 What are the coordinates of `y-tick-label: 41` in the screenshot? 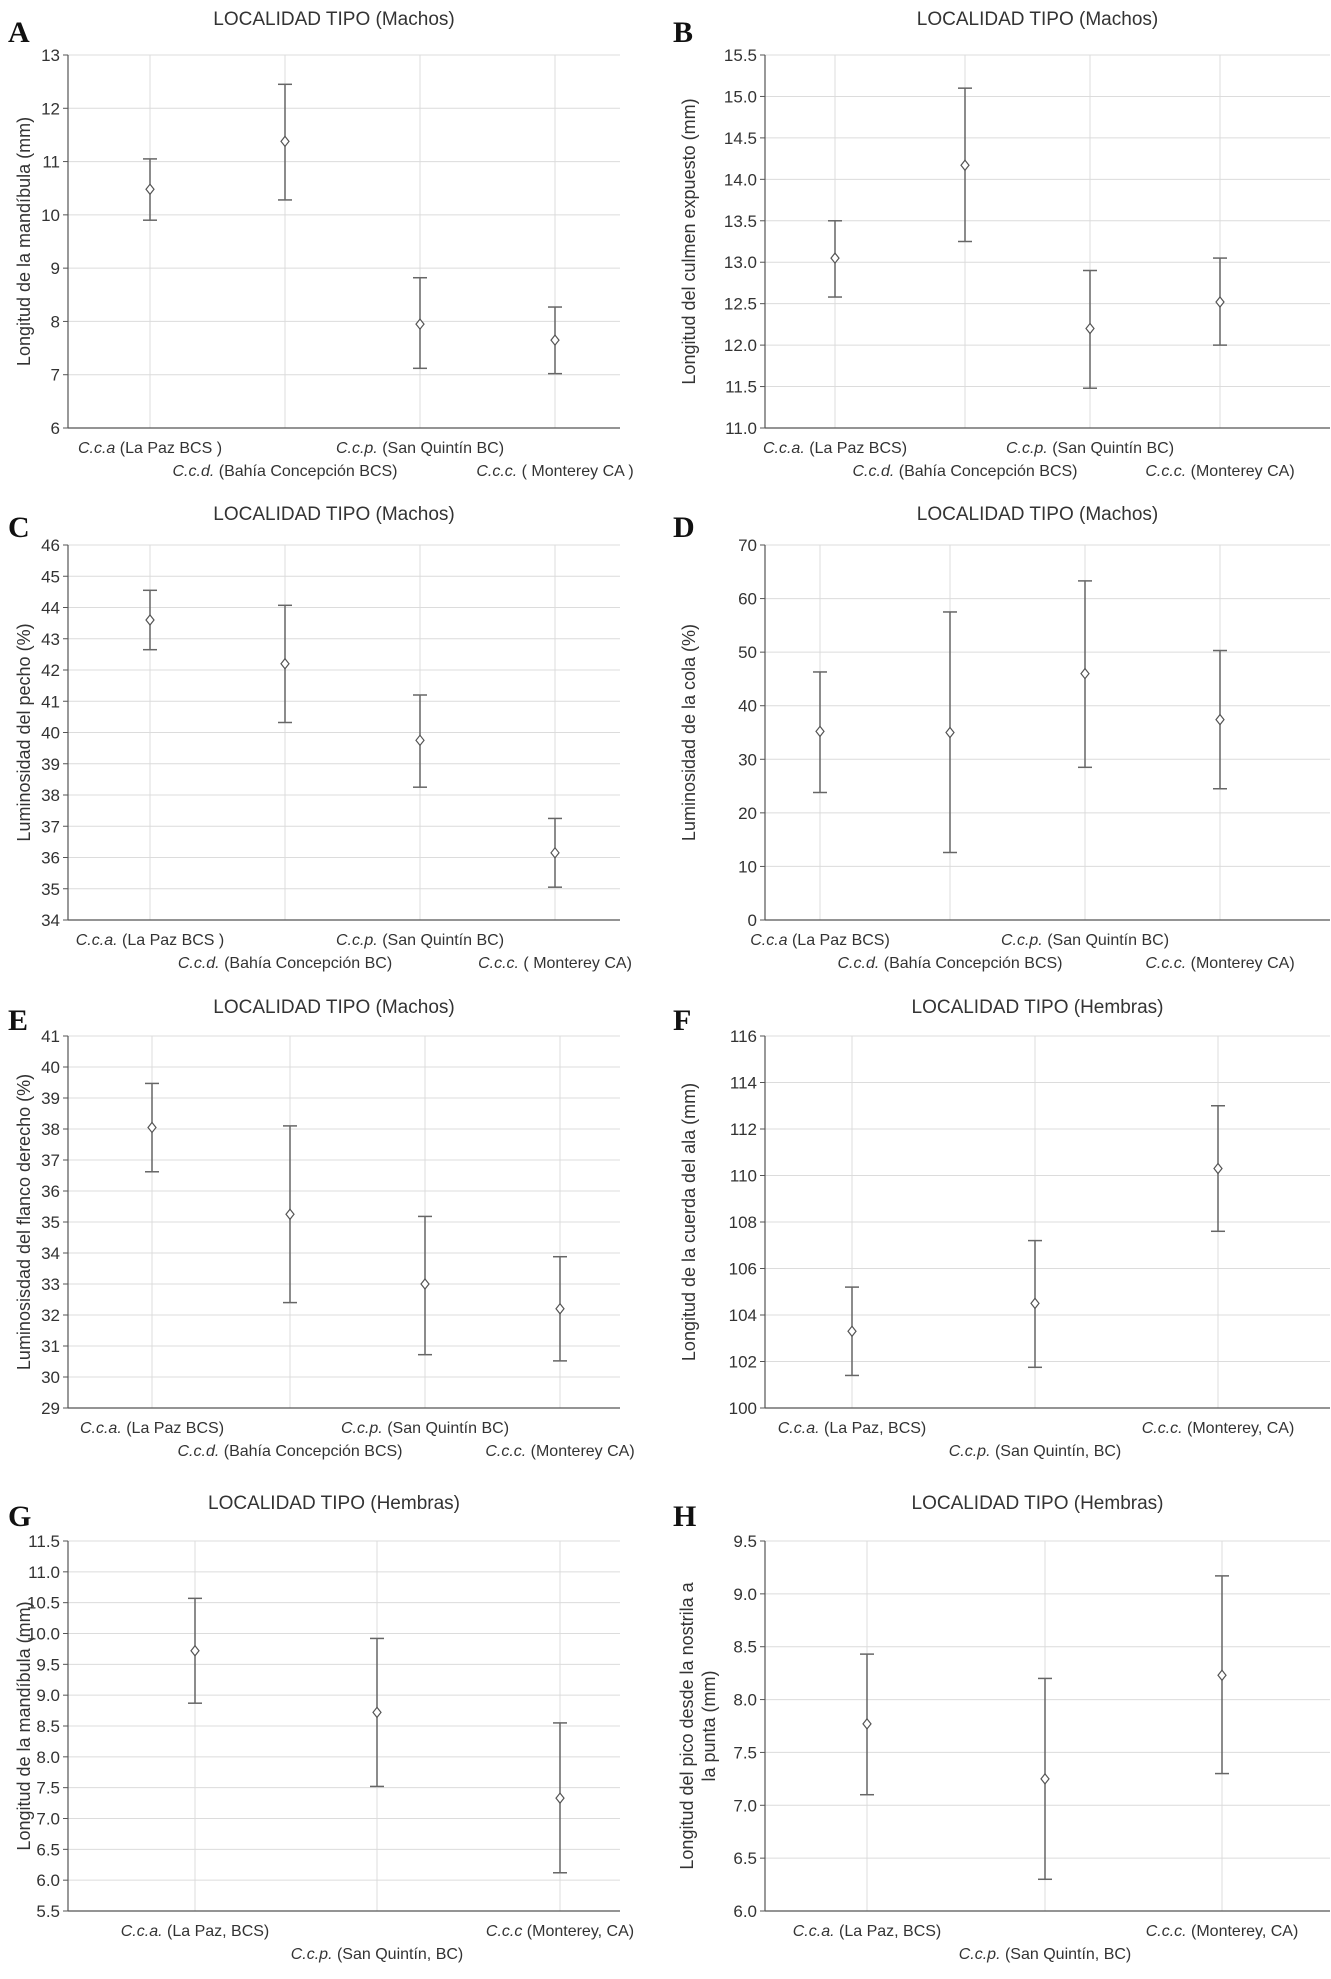 It's located at (50, 701).